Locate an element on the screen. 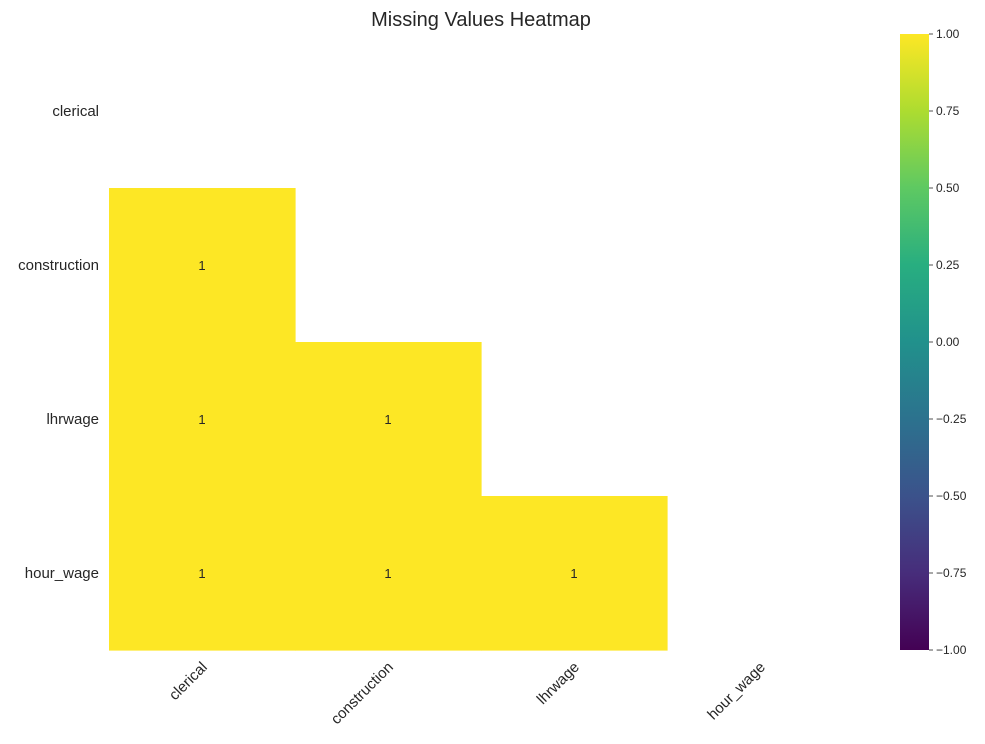  row-label: construction is located at coordinates (58, 265).